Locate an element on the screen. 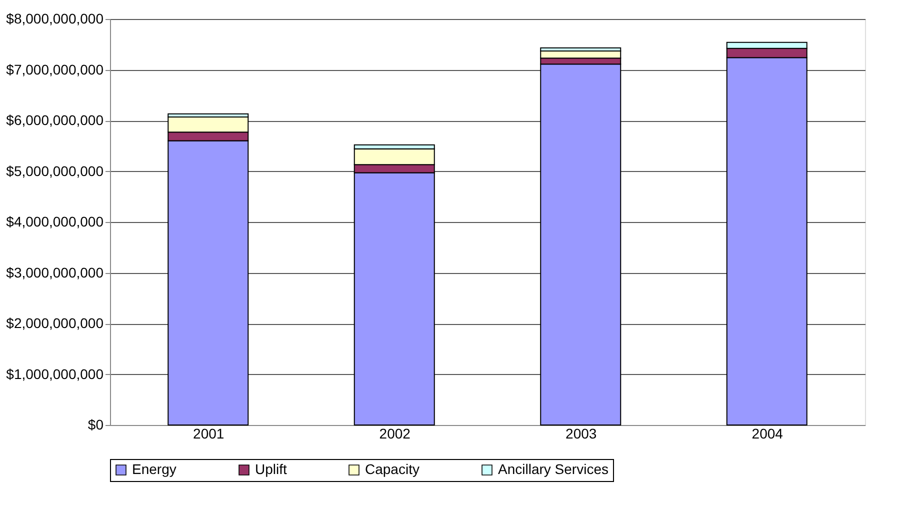 This screenshot has width=924, height=508. x-tick-label: 2004 is located at coordinates (768, 434).